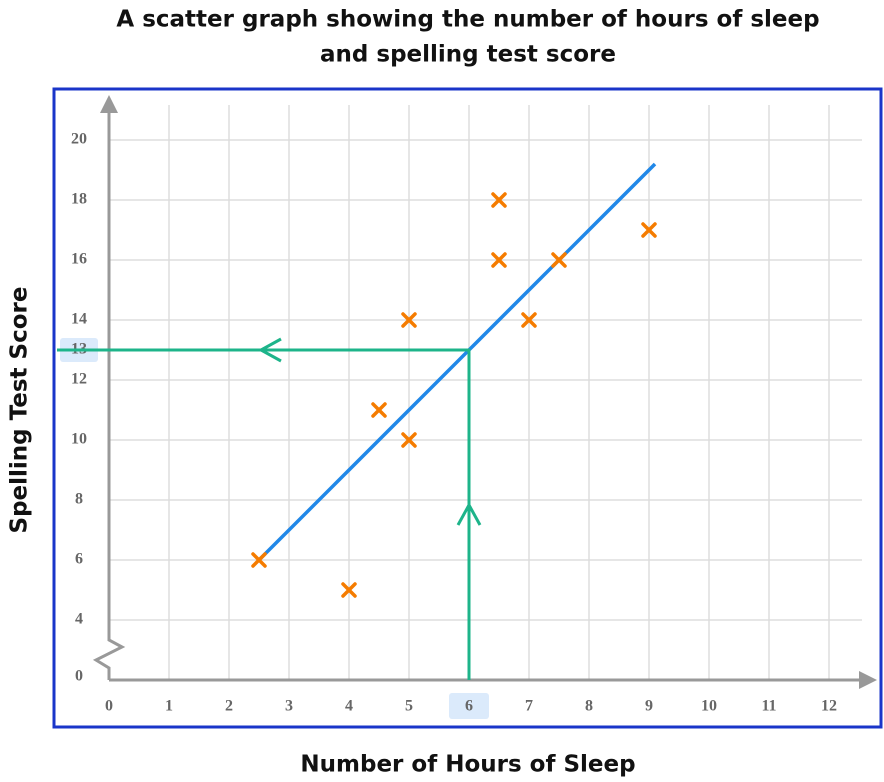 The width and height of the screenshot is (884, 782). I want to click on chart-title-line: and spelling test score, so click(468, 55).